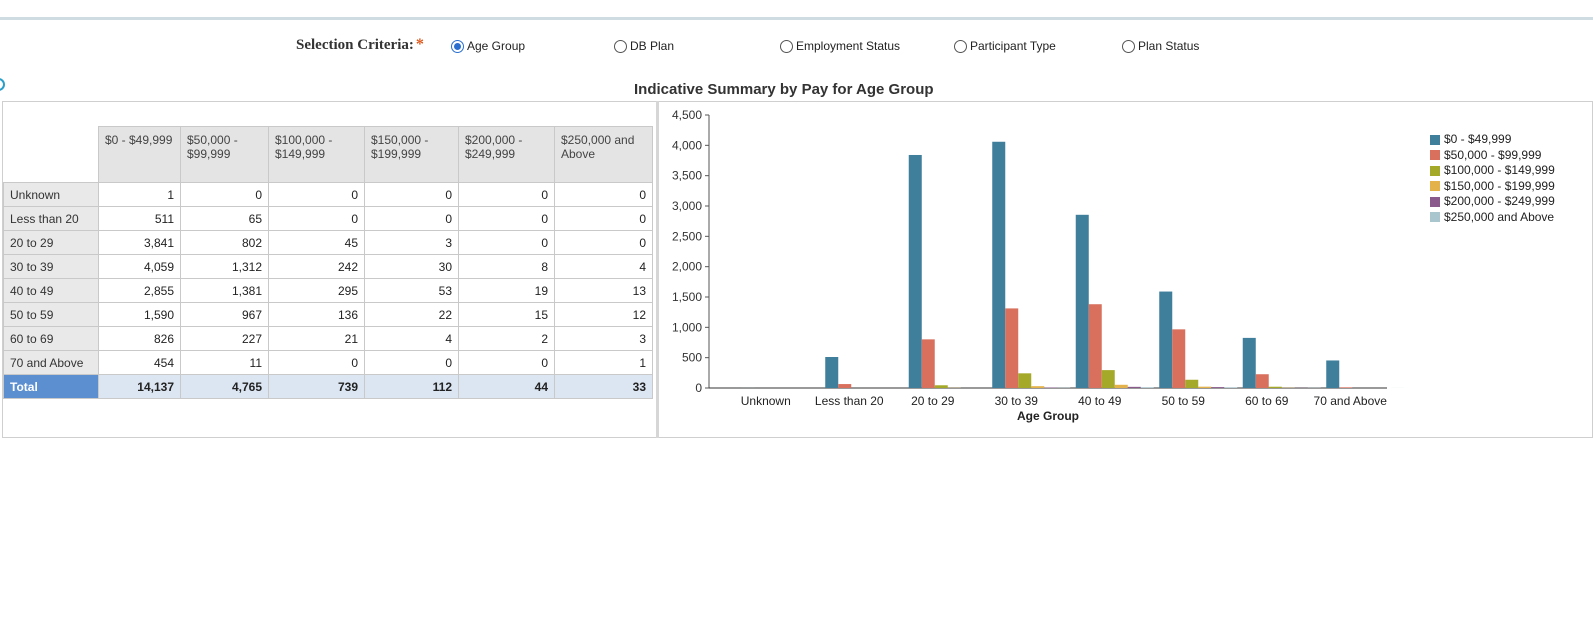  Describe the element at coordinates (51, 266) in the screenshot. I see `row-header: 30 to 39` at that location.